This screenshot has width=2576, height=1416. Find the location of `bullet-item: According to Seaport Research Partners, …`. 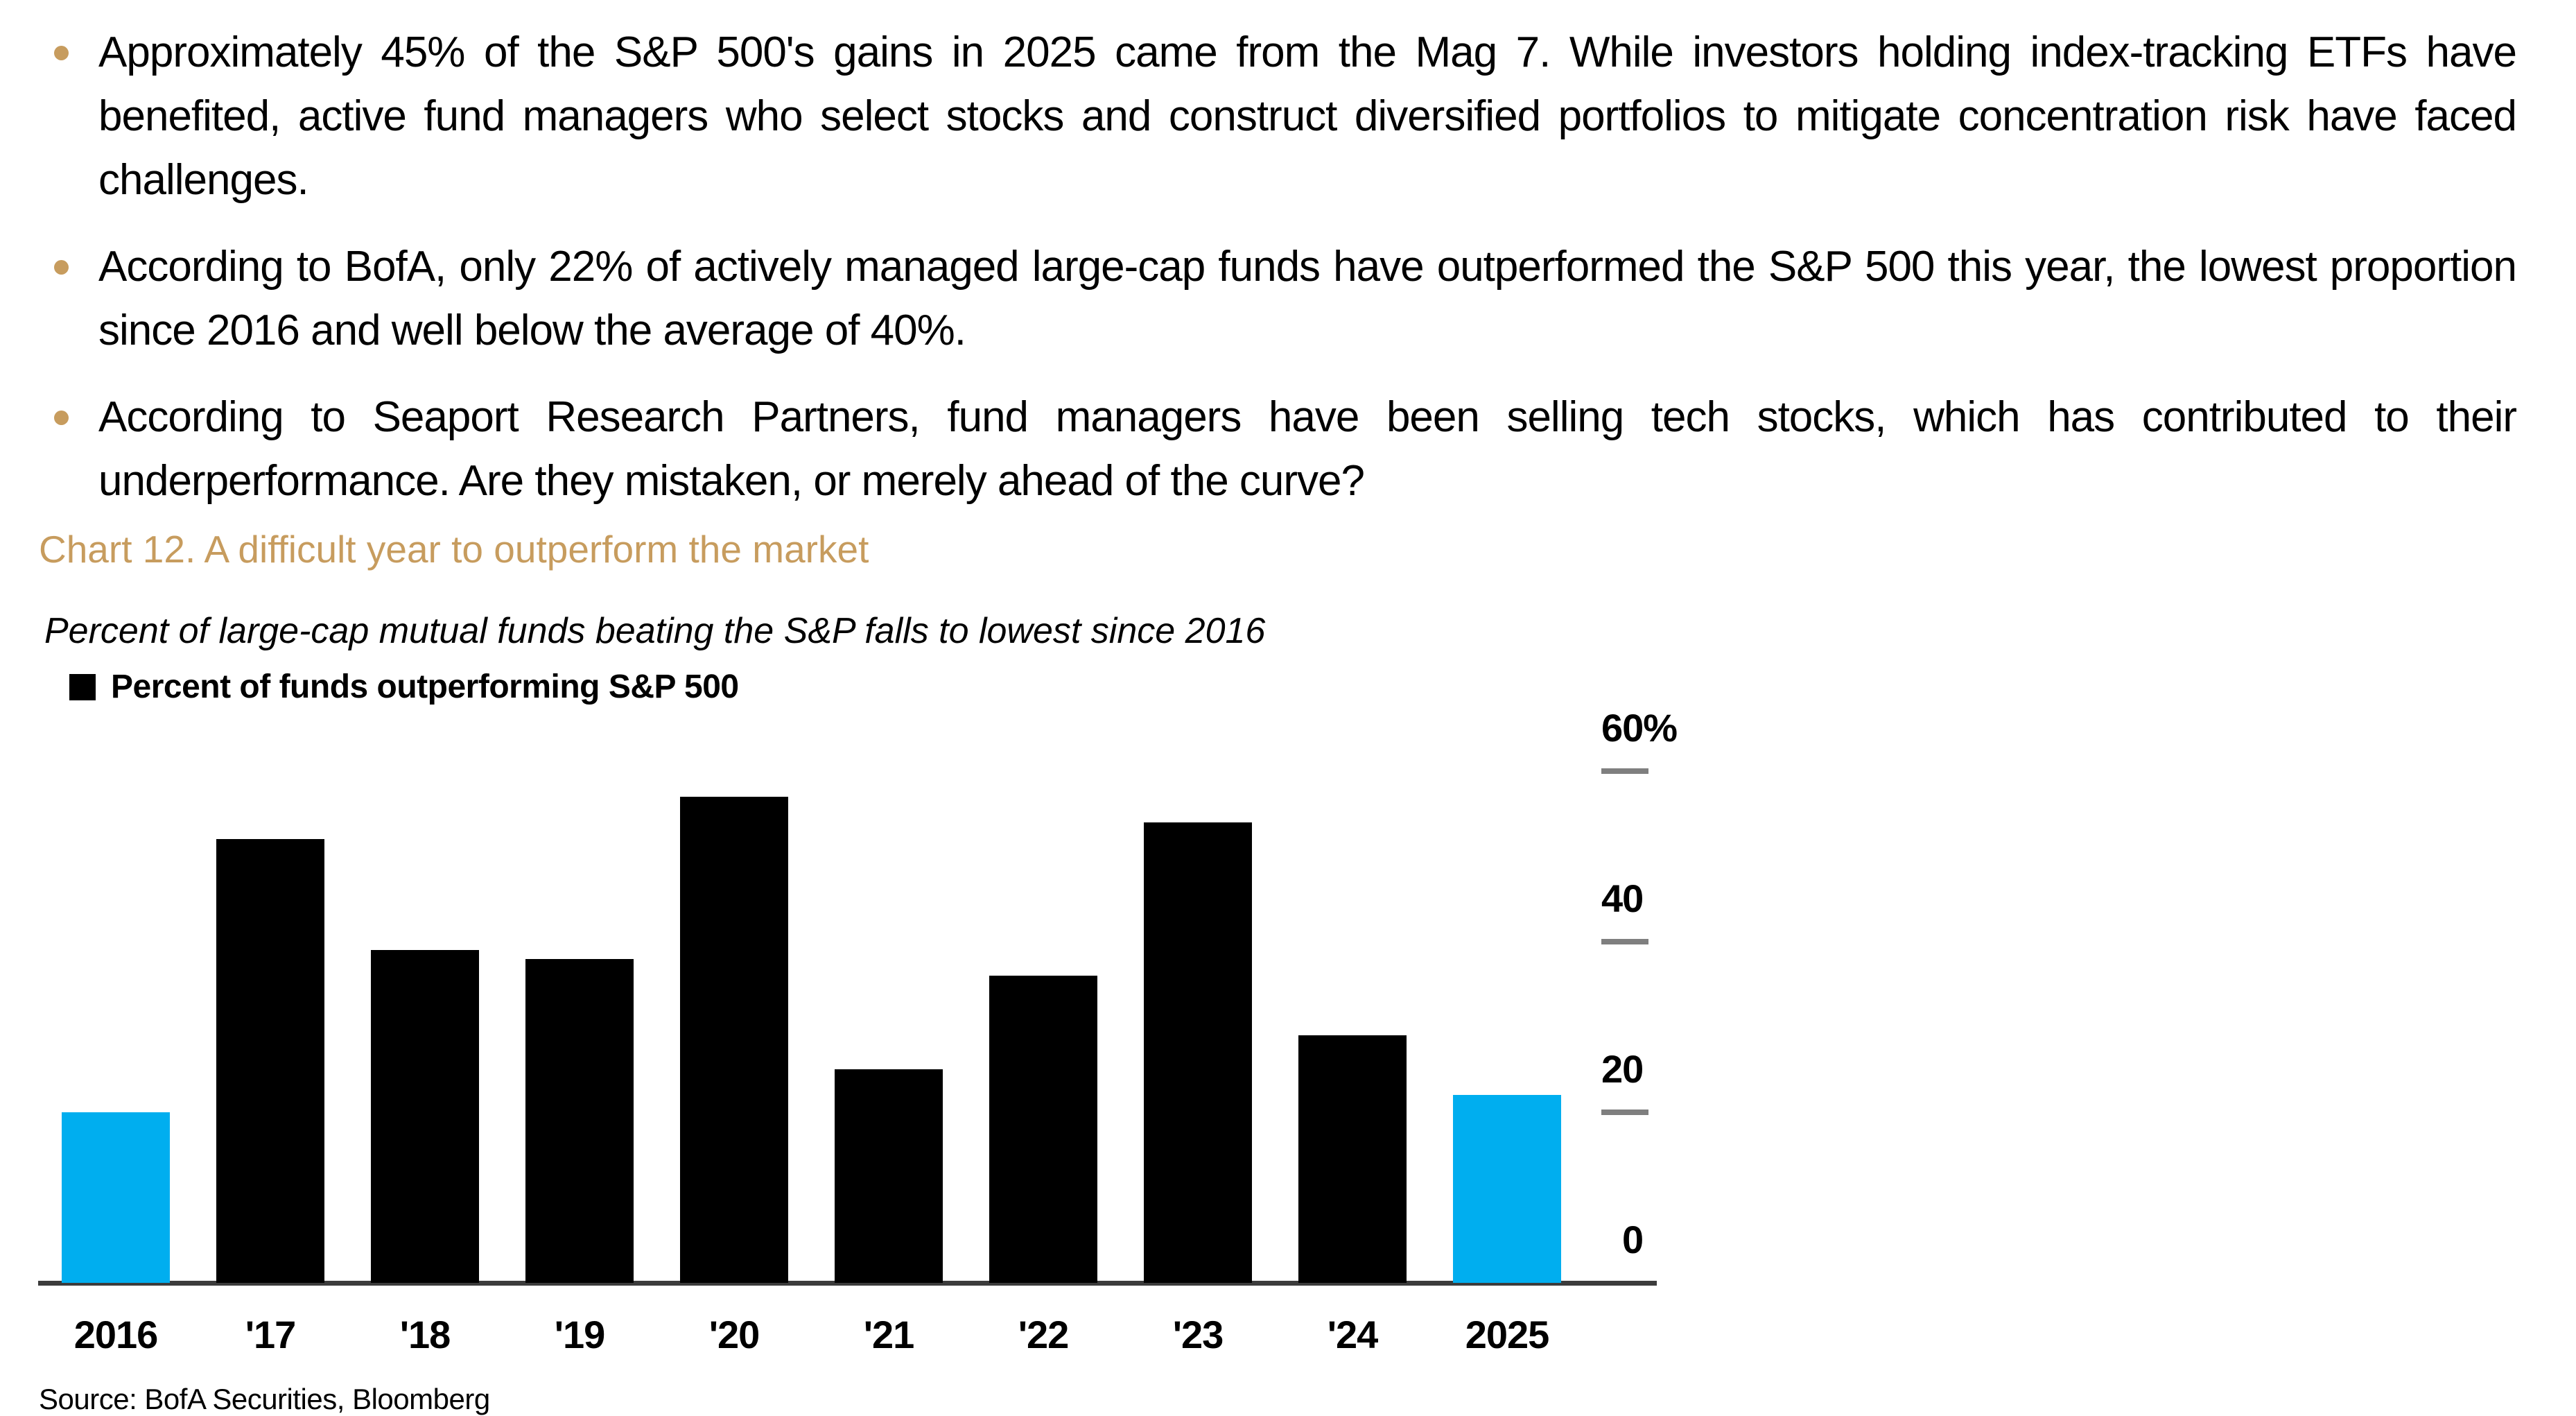

bullet-item: According to Seaport Research Partners, … is located at coordinates (1285, 450).